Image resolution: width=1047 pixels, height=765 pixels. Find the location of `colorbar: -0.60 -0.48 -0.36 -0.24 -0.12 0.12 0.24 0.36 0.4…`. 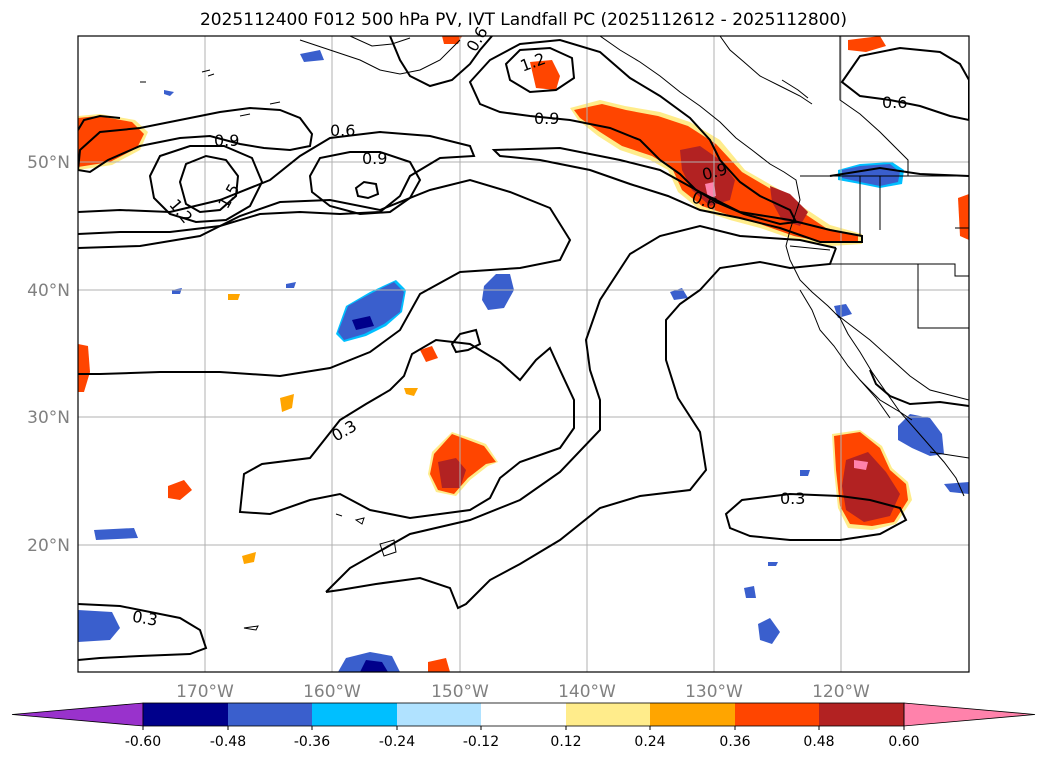

colorbar: -0.60 -0.48 -0.36 -0.24 -0.12 0.12 0.24 0.36 0.4… is located at coordinates (523, 726).